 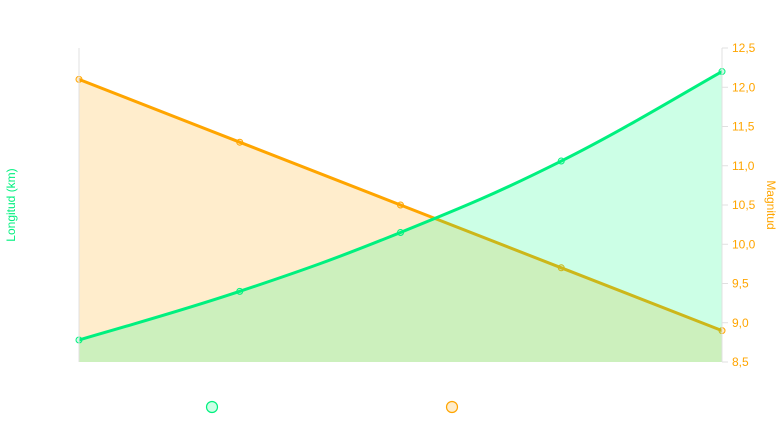 I want to click on tick-label: 10,0, so click(x=744, y=244).